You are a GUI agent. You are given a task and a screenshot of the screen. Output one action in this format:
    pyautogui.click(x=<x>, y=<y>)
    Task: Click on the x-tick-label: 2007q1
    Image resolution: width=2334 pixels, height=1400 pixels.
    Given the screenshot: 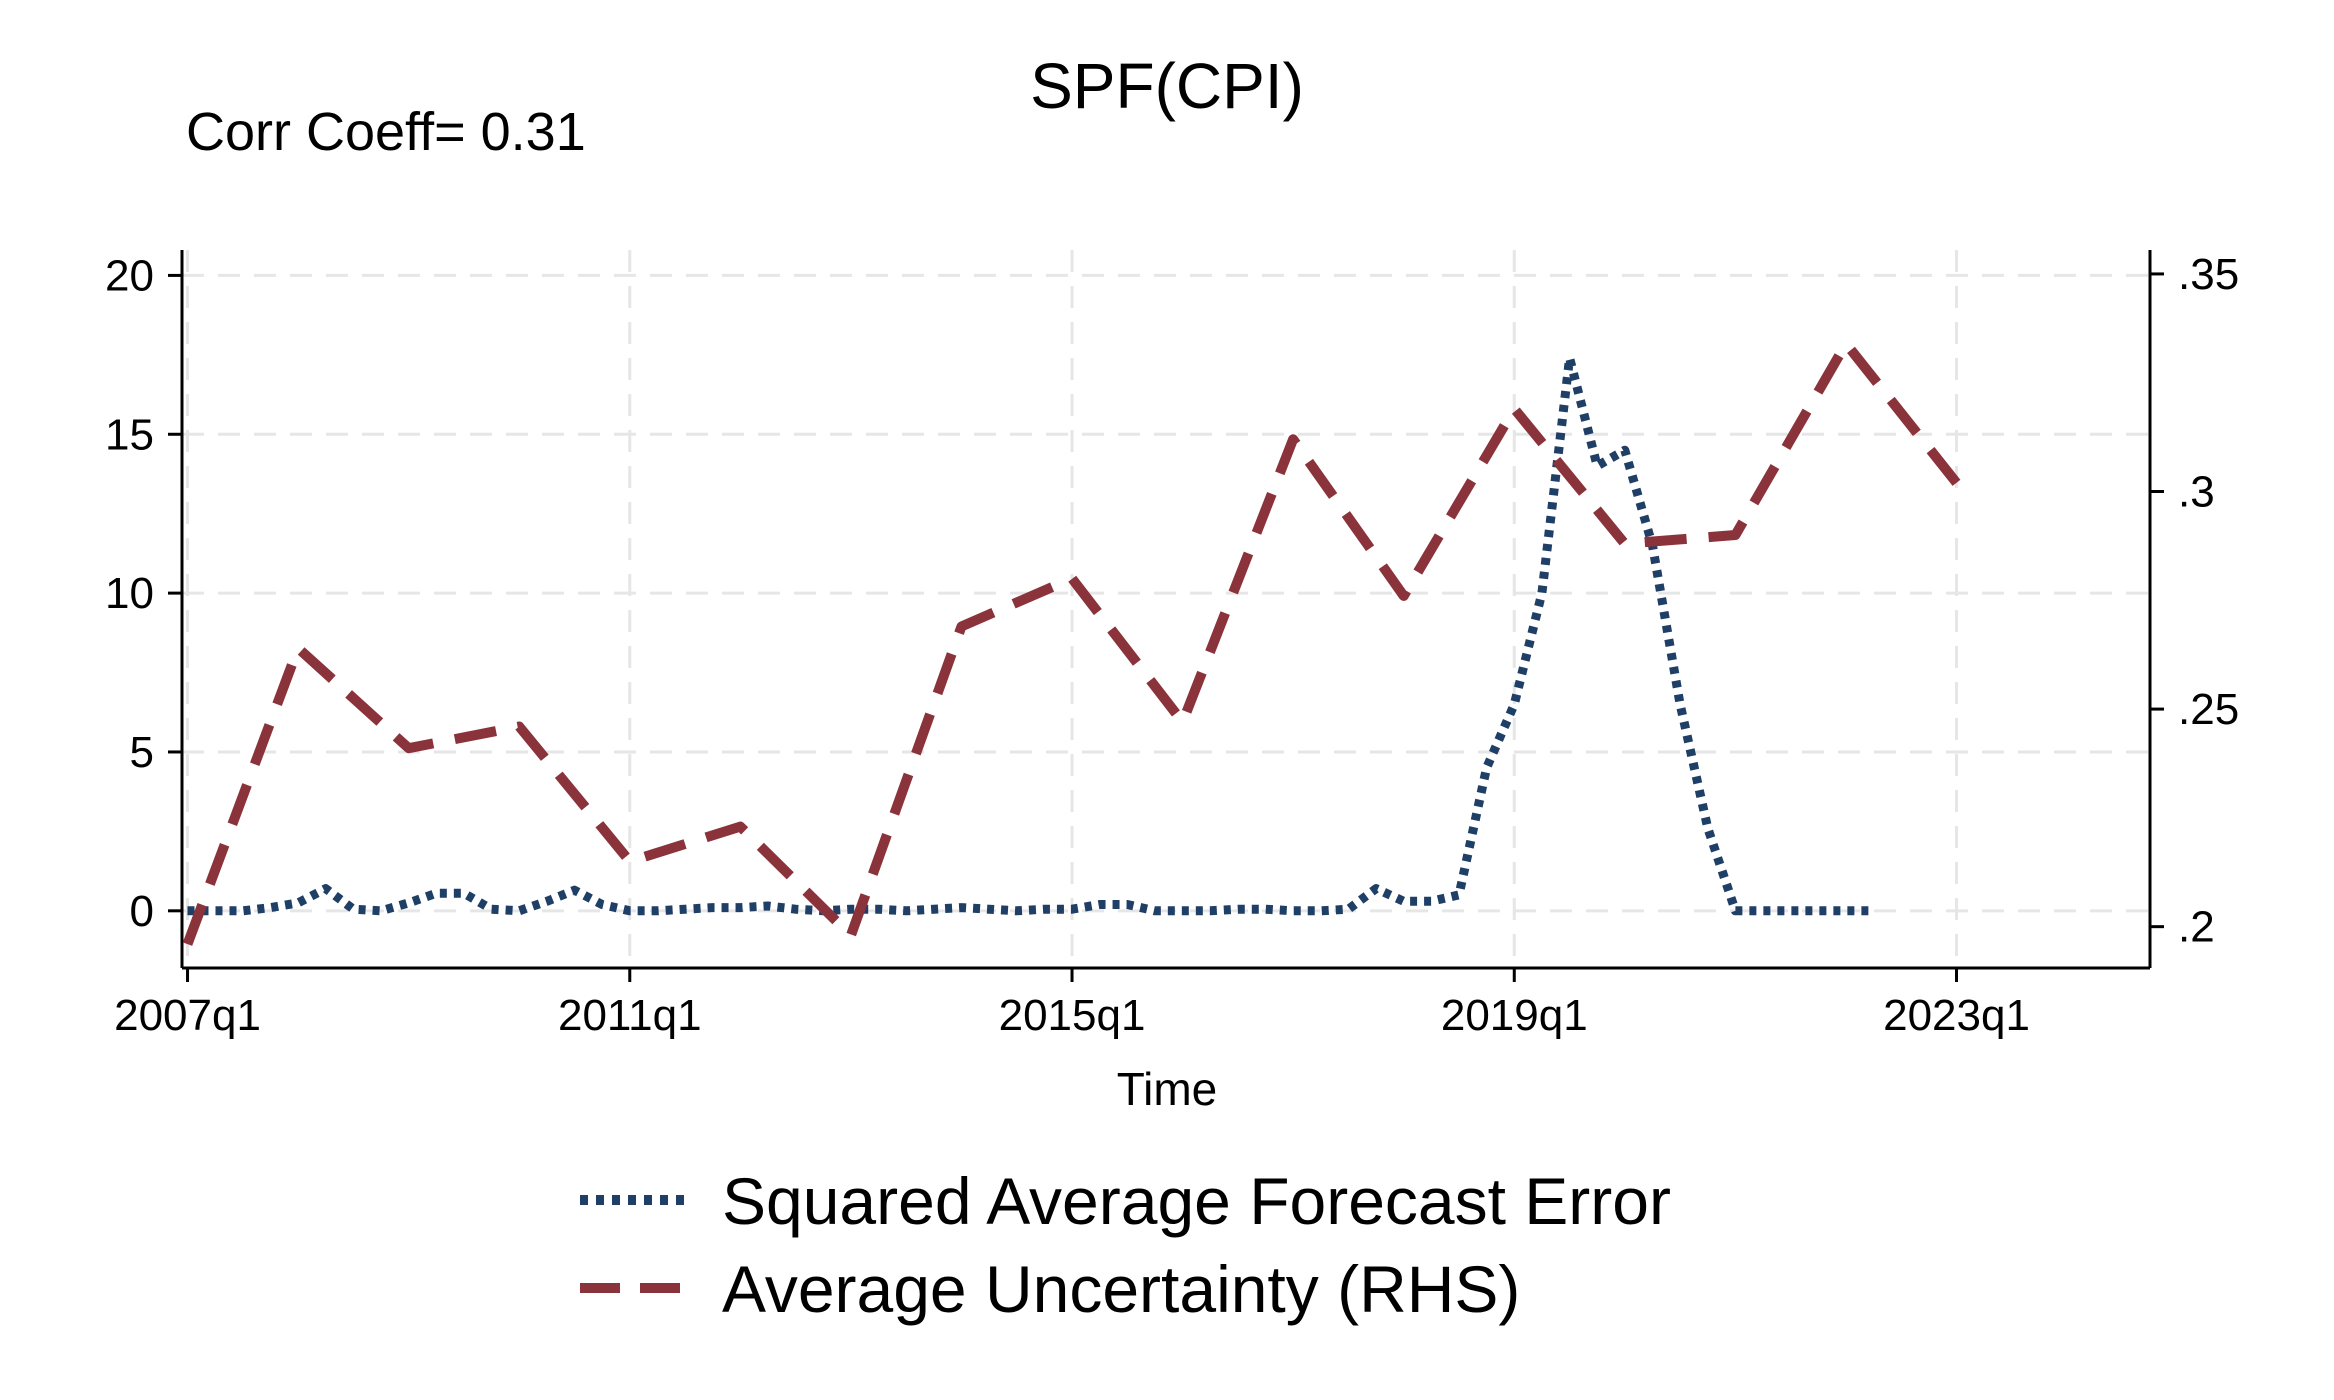 What is the action you would take?
    pyautogui.click(x=187, y=1015)
    